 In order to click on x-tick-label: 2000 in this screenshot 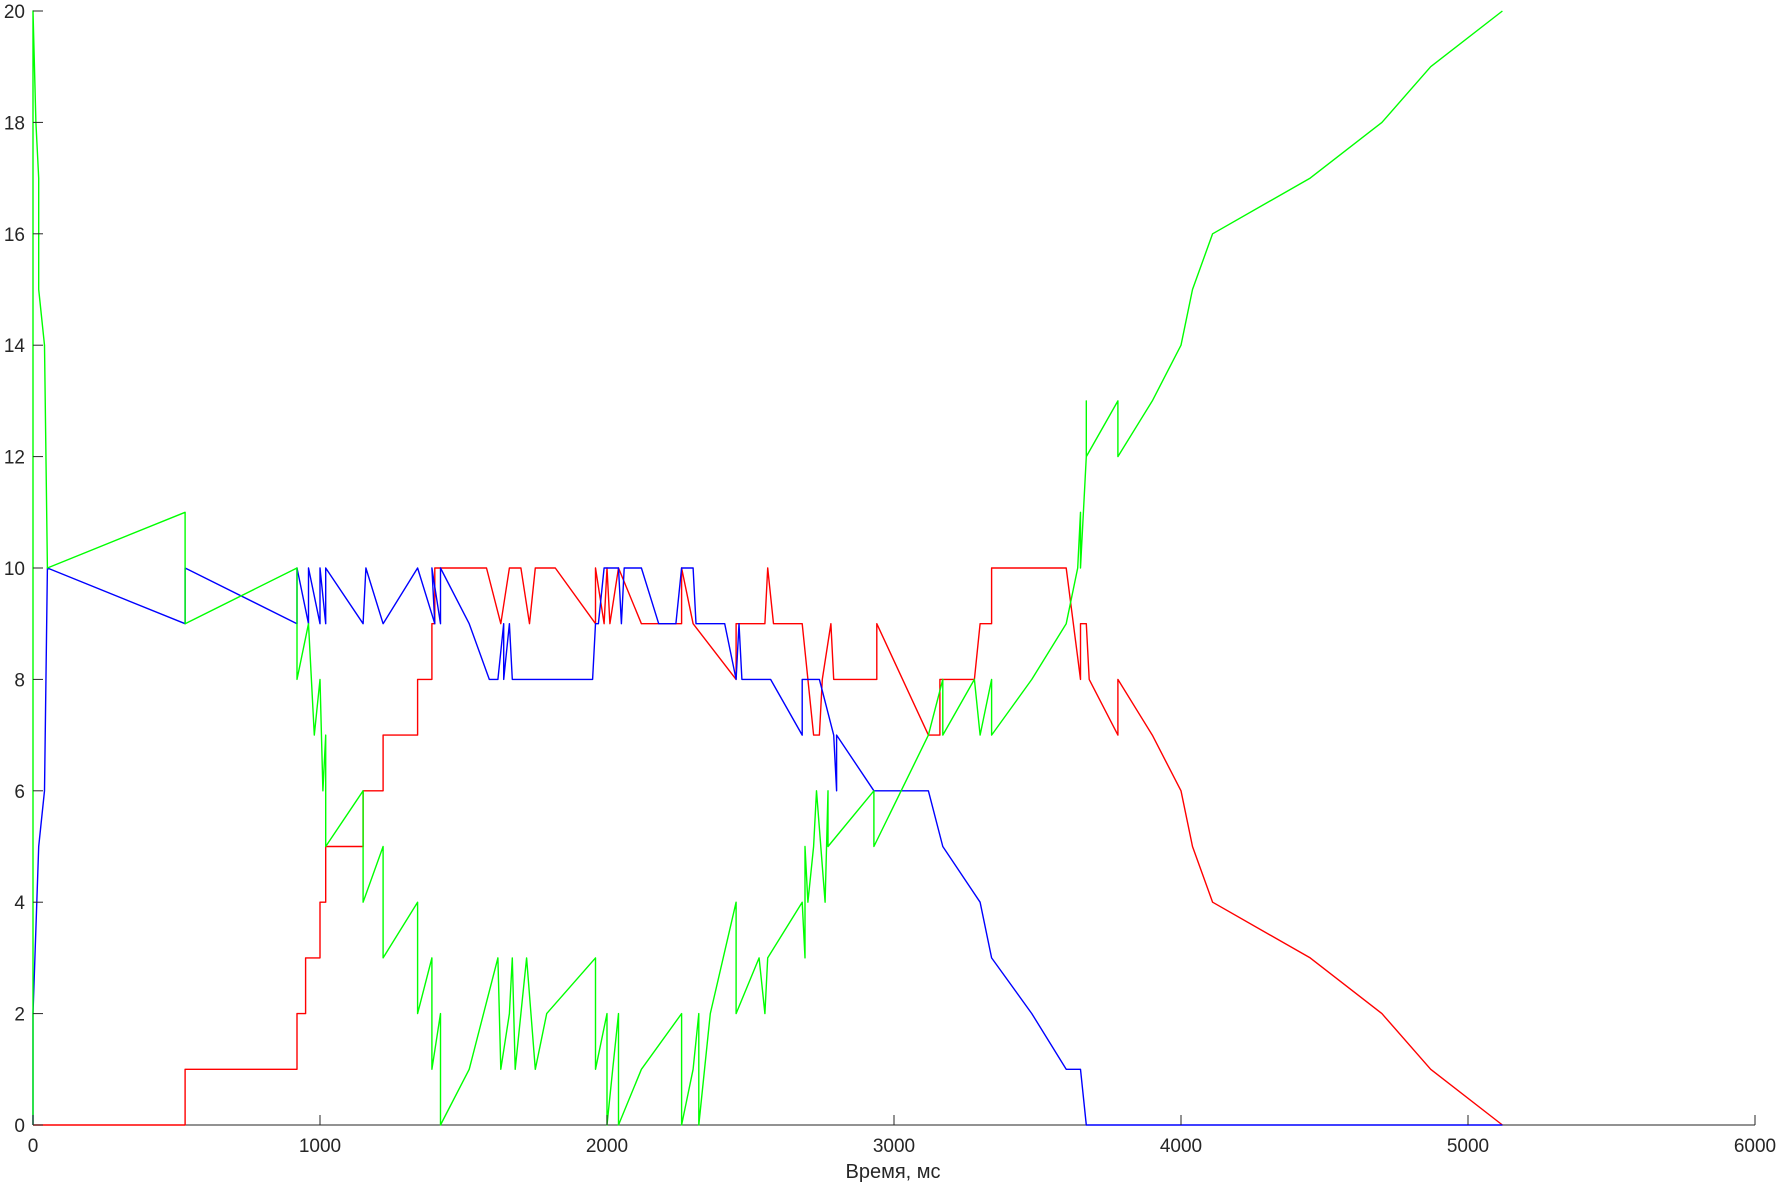, I will do `click(607, 1146)`.